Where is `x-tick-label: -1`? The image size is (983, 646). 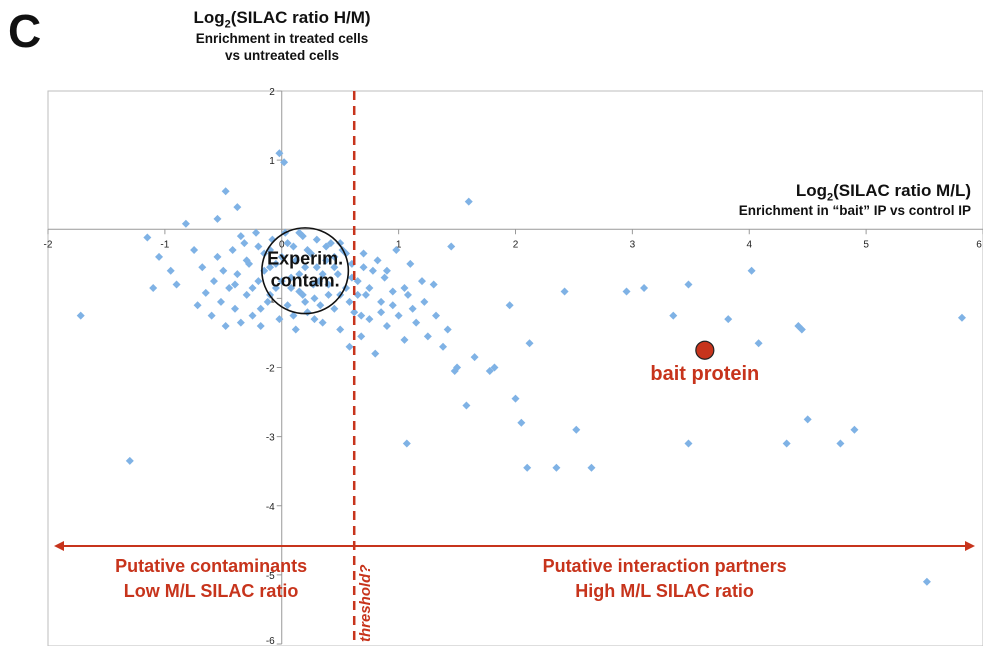 x-tick-label: -1 is located at coordinates (164, 244).